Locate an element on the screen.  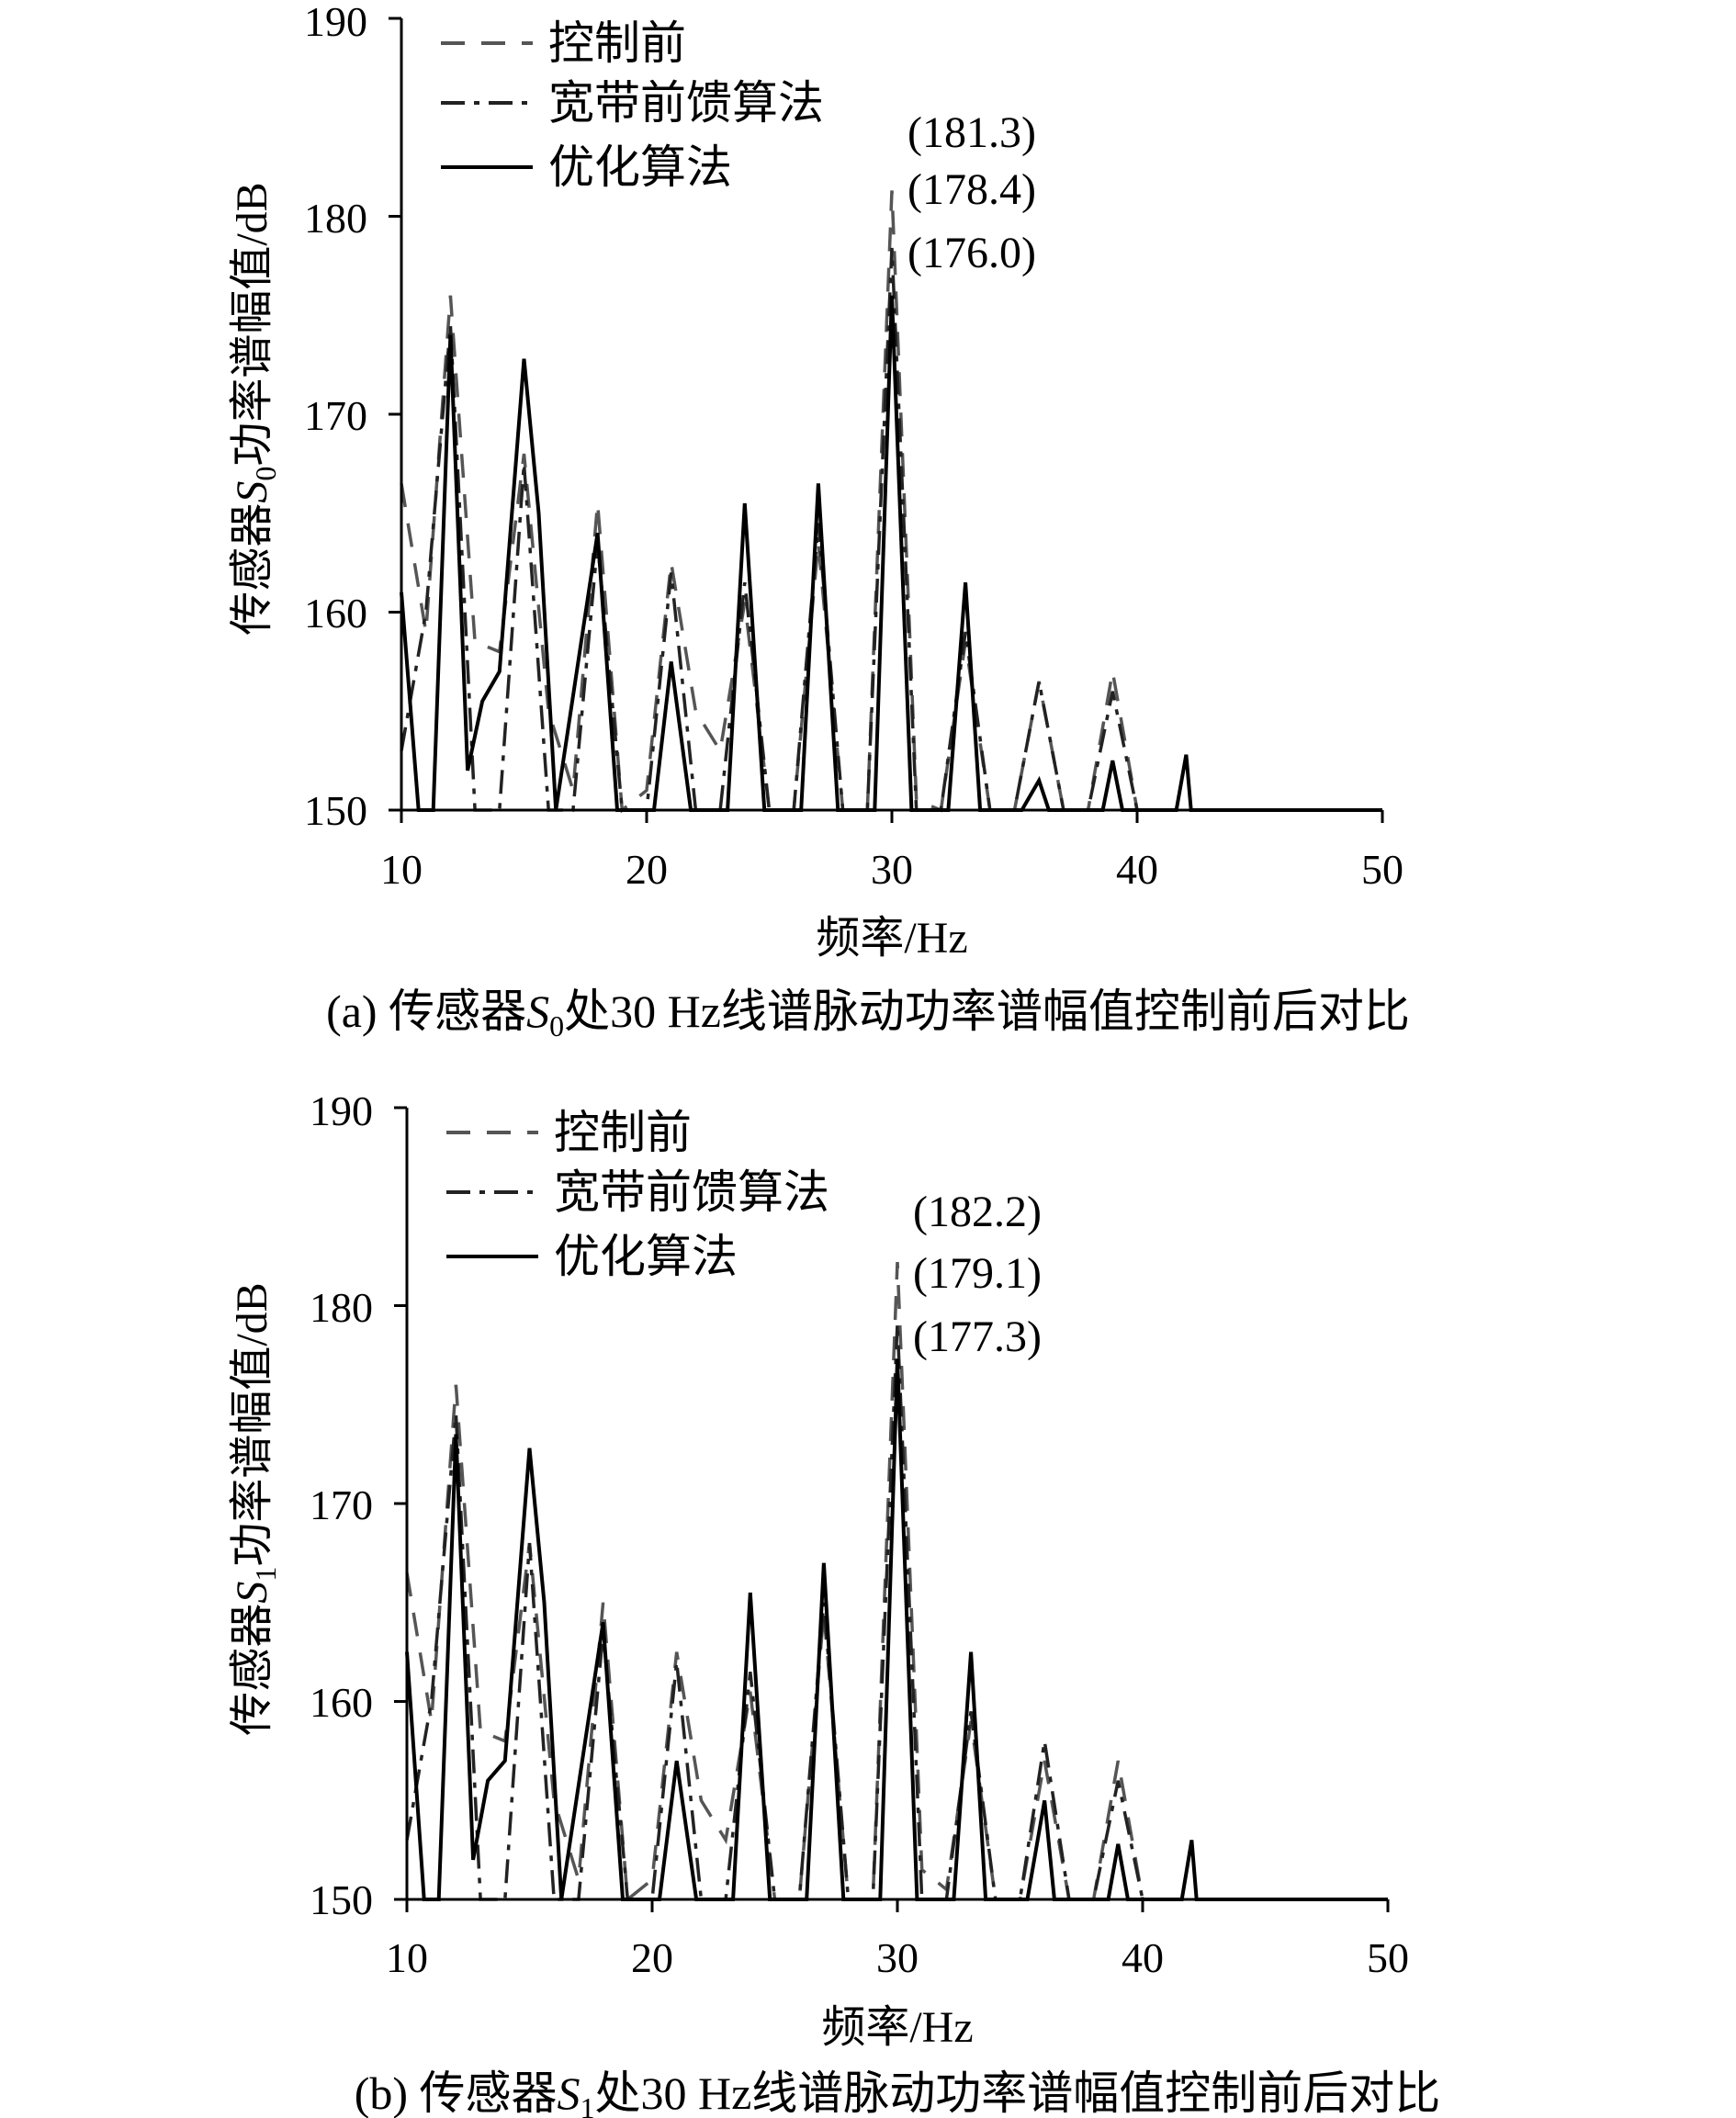
peak-annotation: (177.3) is located at coordinates (977, 1337).